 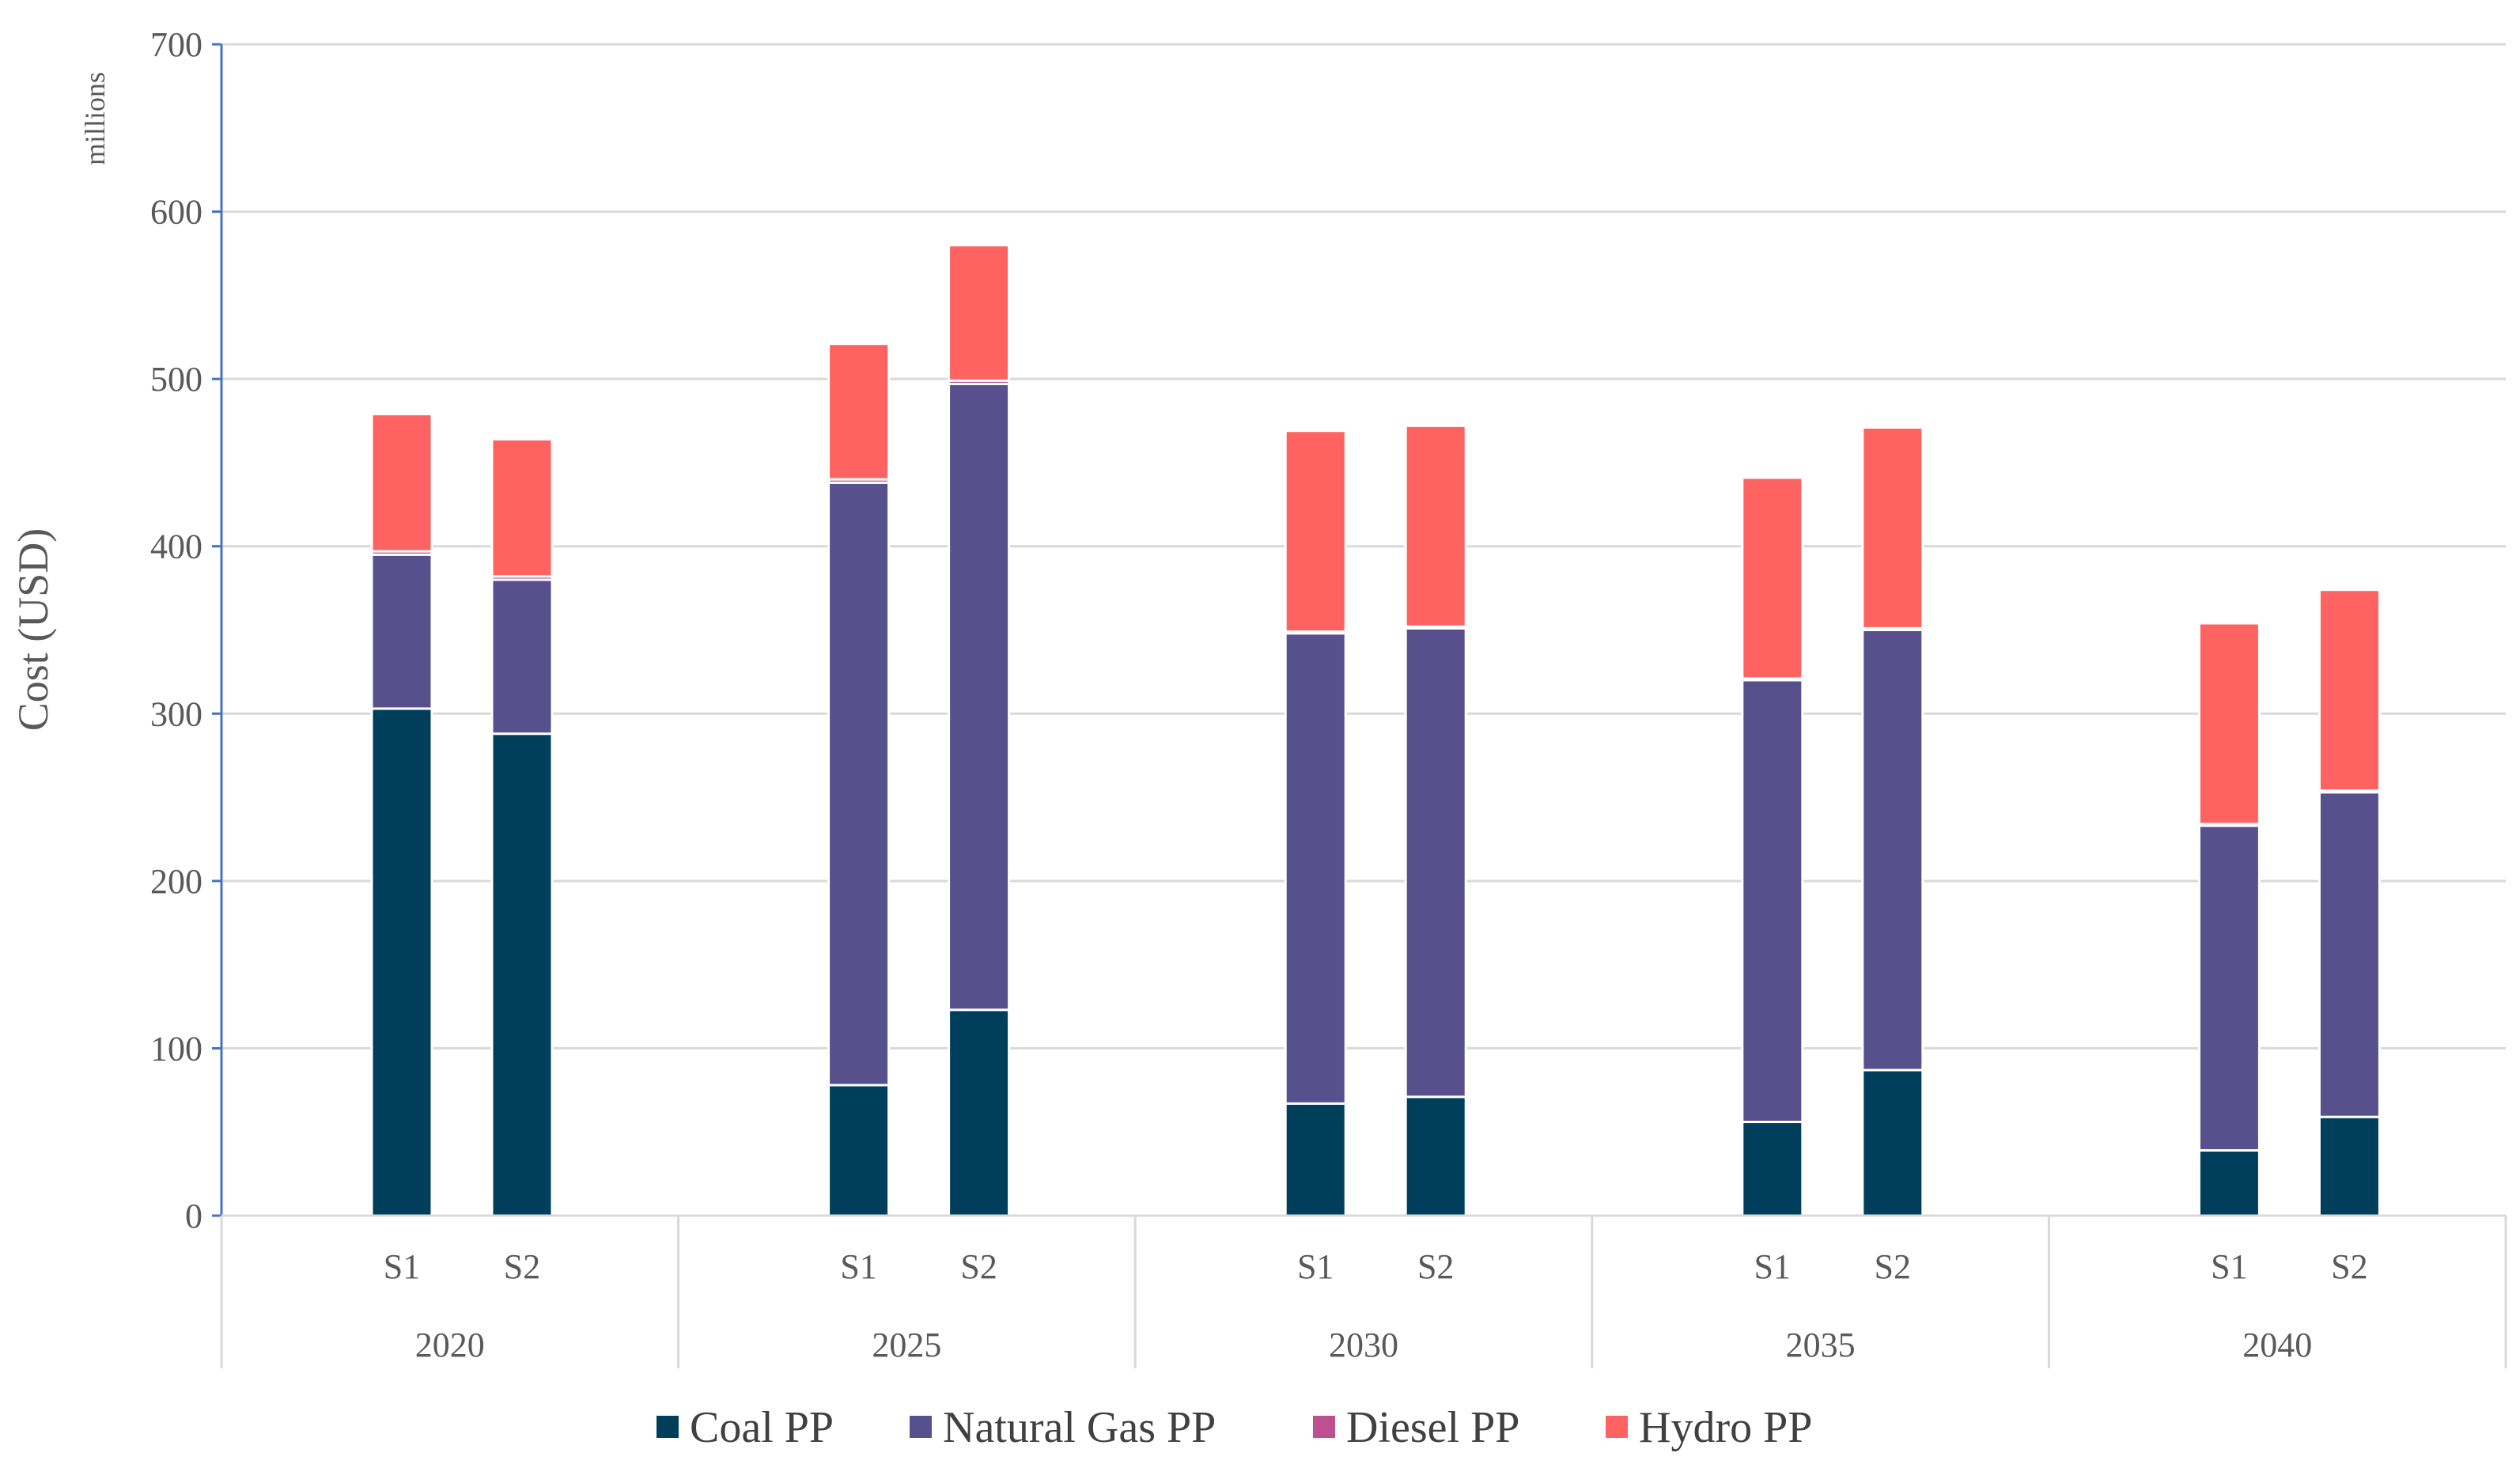 What do you see at coordinates (176, 44) in the screenshot?
I see `y-tick-label: 700` at bounding box center [176, 44].